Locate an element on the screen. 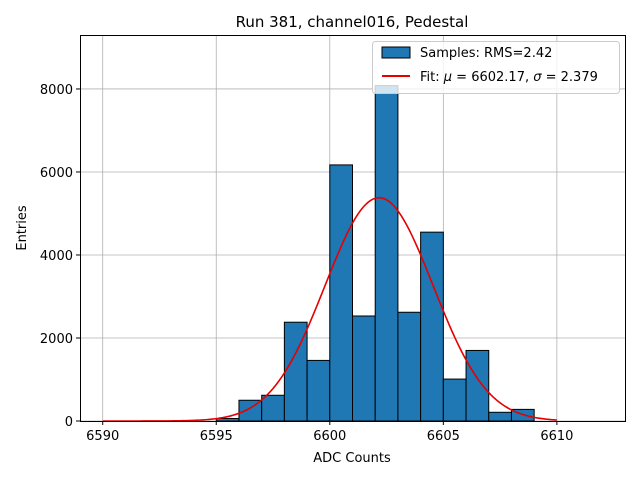 This screenshot has height=480, width=640. legend-box is located at coordinates (496, 67).